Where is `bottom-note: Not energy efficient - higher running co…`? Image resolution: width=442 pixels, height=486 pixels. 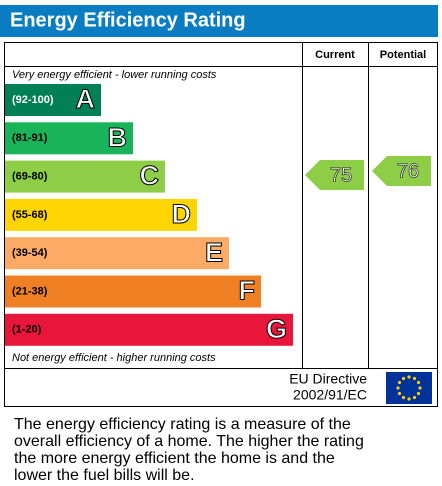
bottom-note: Not energy efficient - higher running co… is located at coordinates (114, 358).